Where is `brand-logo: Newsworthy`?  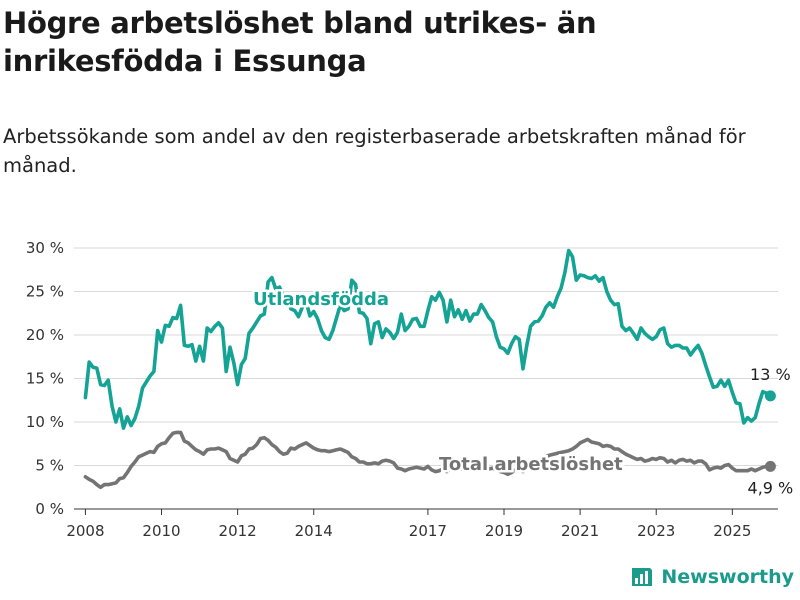 brand-logo: Newsworthy is located at coordinates (712, 577).